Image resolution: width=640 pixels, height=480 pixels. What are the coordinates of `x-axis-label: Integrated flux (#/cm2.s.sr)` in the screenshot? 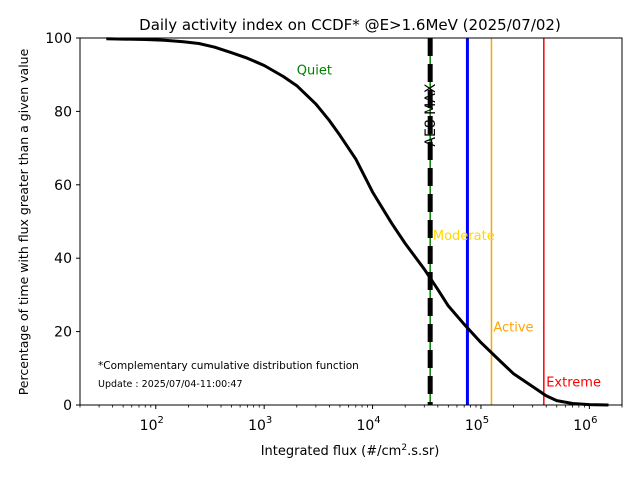 It's located at (350, 451).